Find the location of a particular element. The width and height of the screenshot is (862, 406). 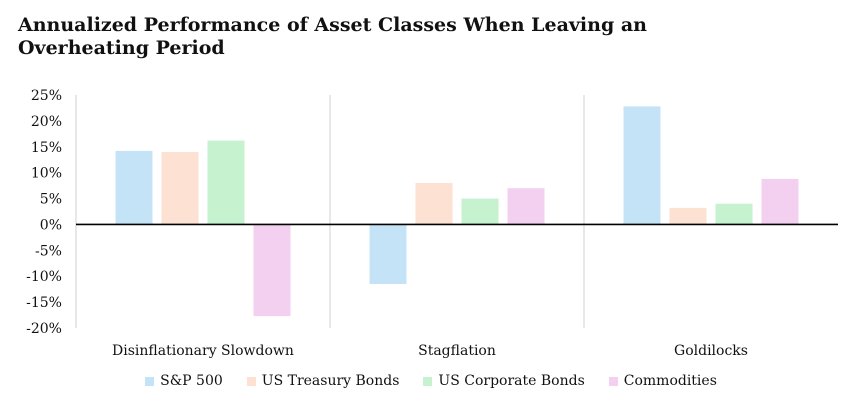

legend-item: S&P 500 is located at coordinates (184, 381).